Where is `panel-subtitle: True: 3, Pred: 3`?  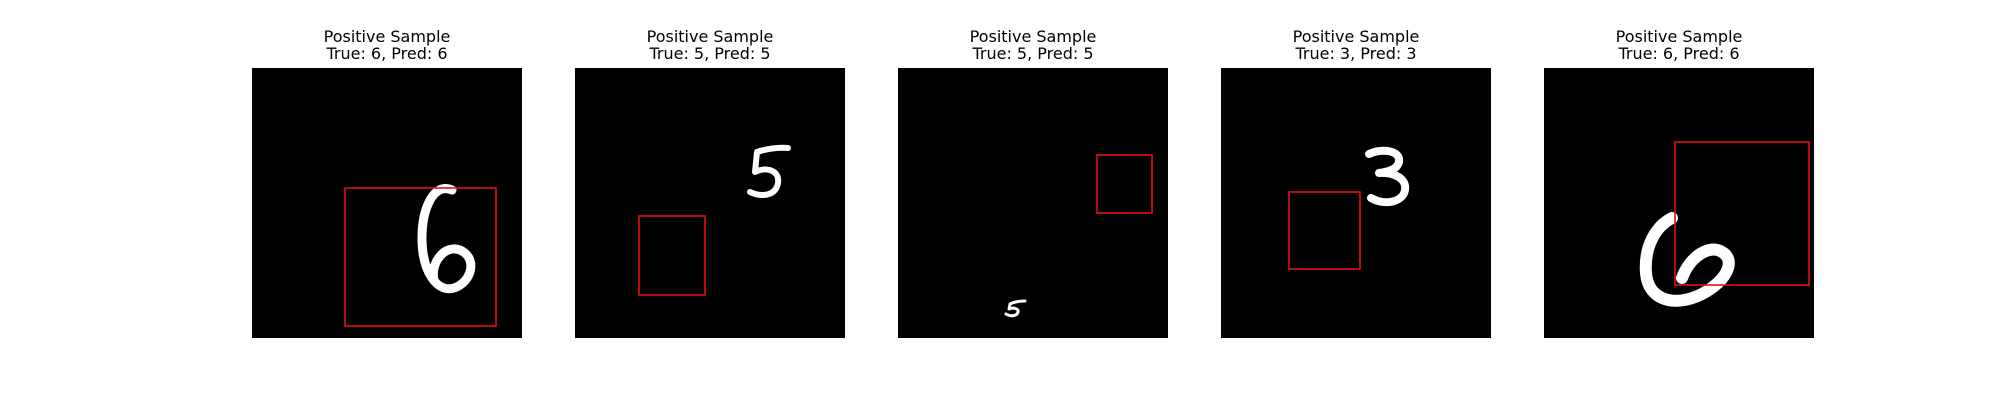 panel-subtitle: True: 3, Pred: 3 is located at coordinates (1356, 53).